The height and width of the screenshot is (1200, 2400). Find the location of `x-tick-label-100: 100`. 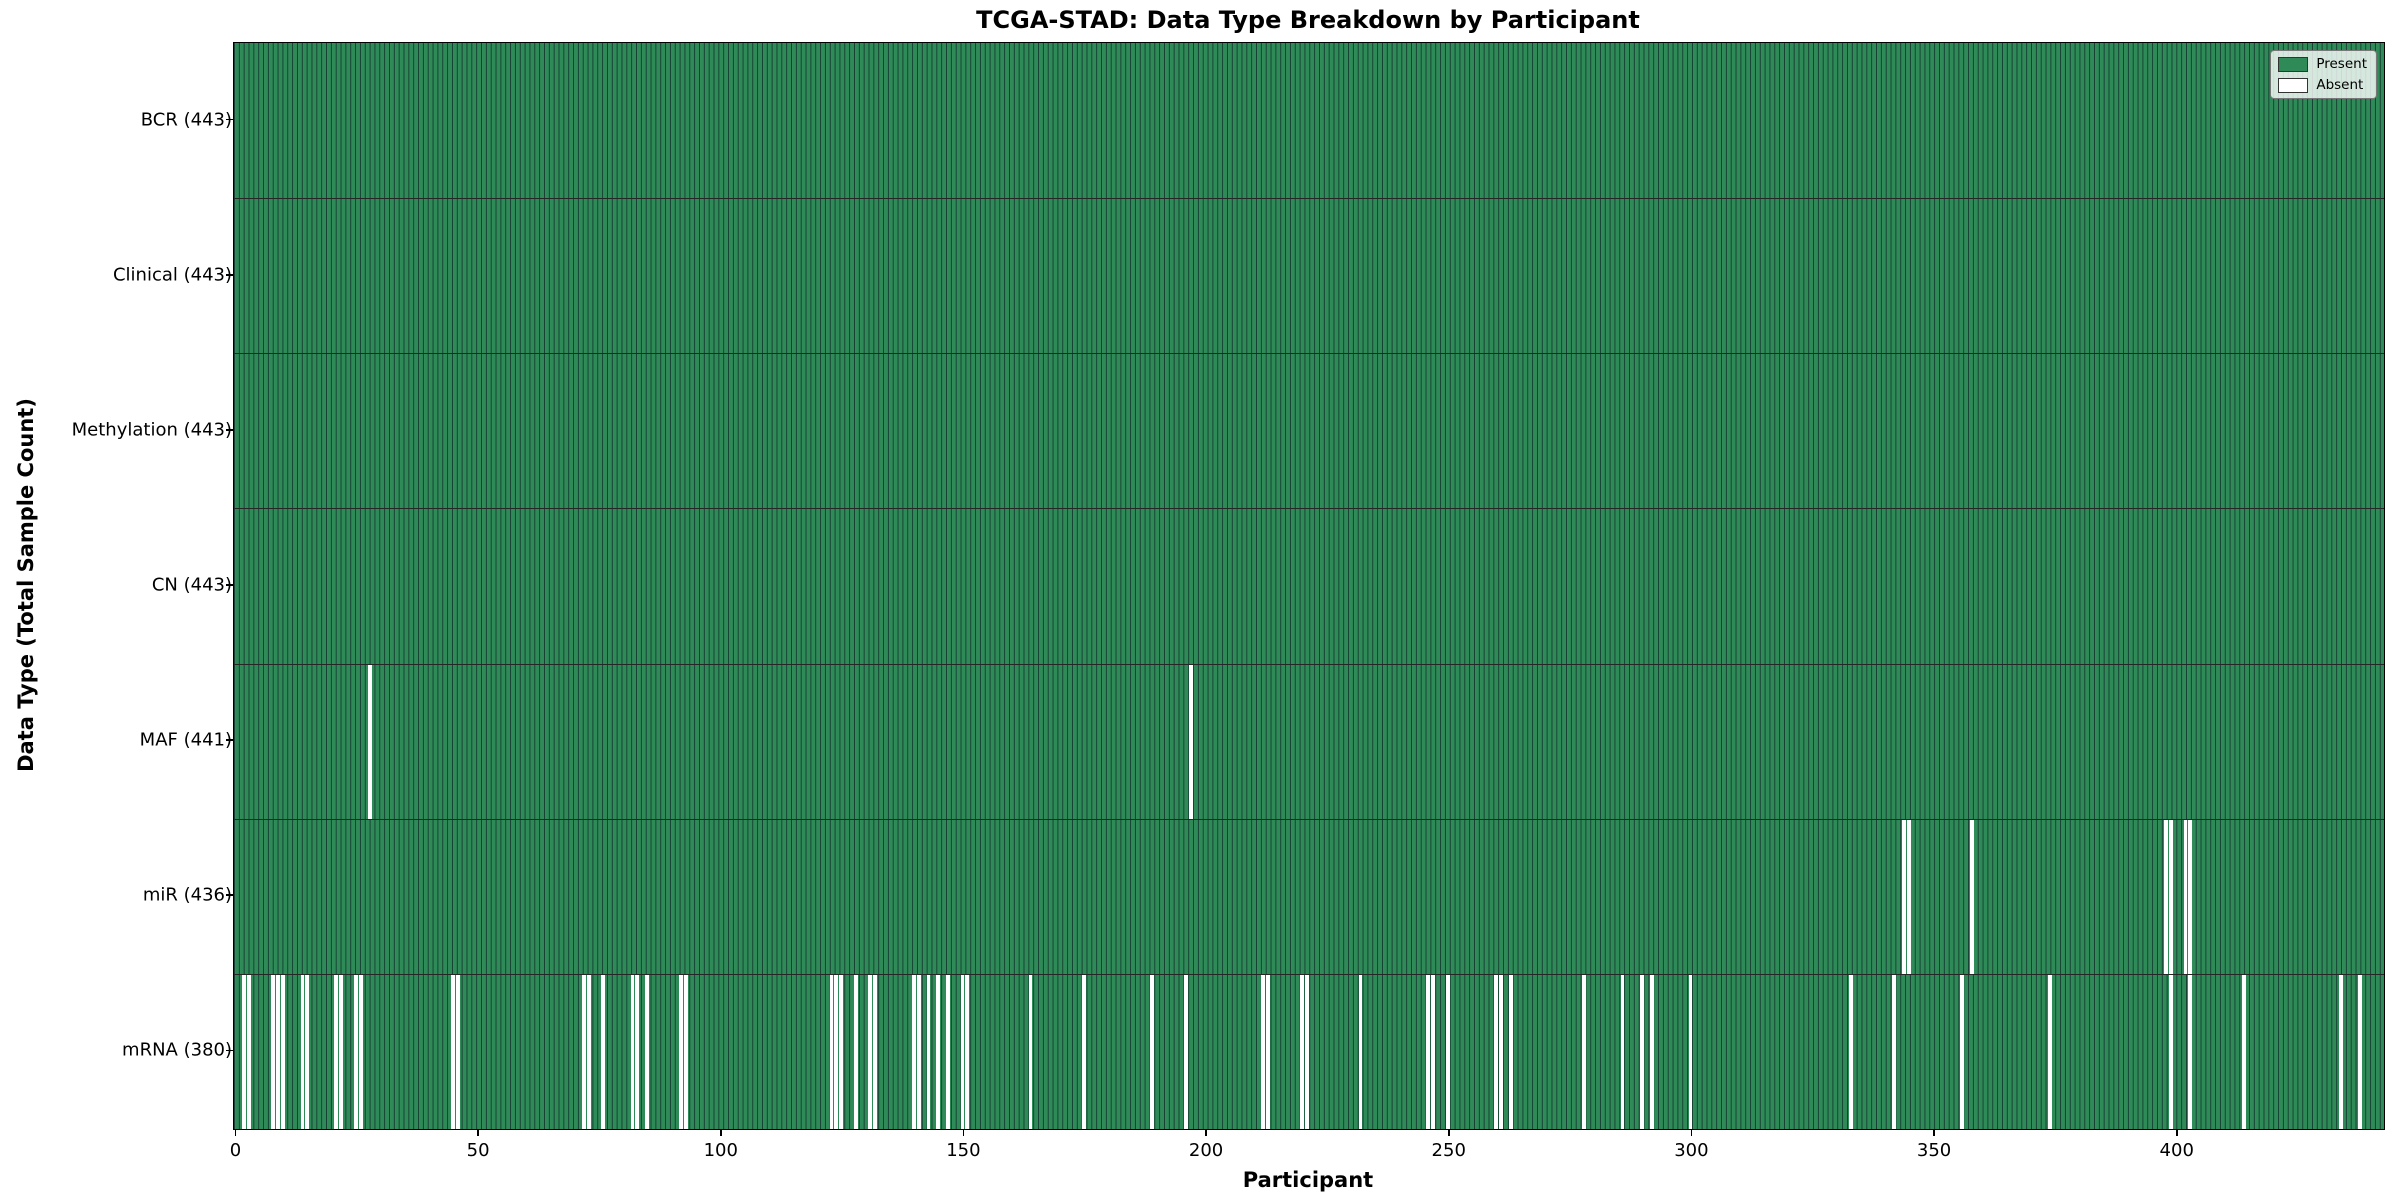

x-tick-label-100: 100 is located at coordinates (720, 1150).